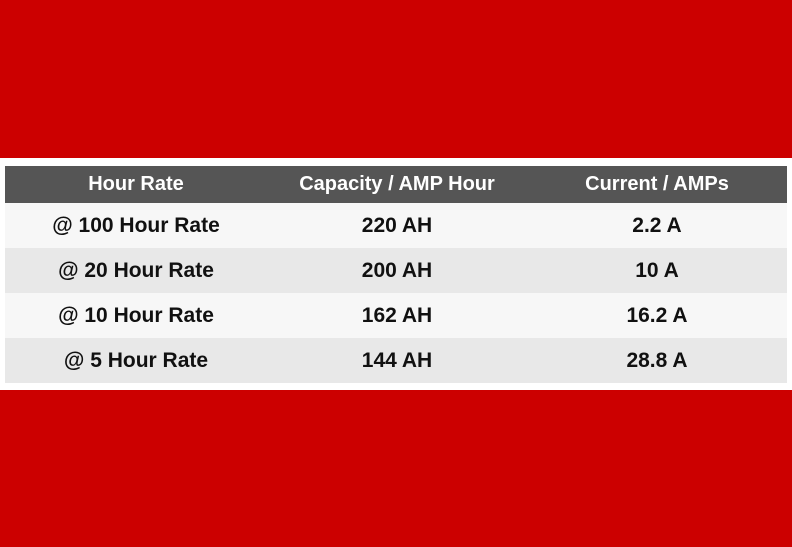  Describe the element at coordinates (657, 360) in the screenshot. I see `cell-current: 28.8 A` at that location.